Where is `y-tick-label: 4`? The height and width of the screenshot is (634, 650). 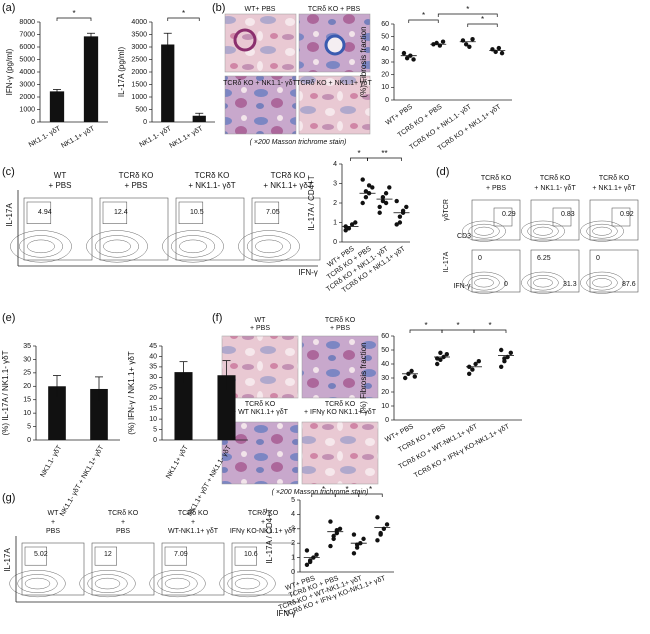
y-tick-label: 4 is located at coordinates (293, 514).